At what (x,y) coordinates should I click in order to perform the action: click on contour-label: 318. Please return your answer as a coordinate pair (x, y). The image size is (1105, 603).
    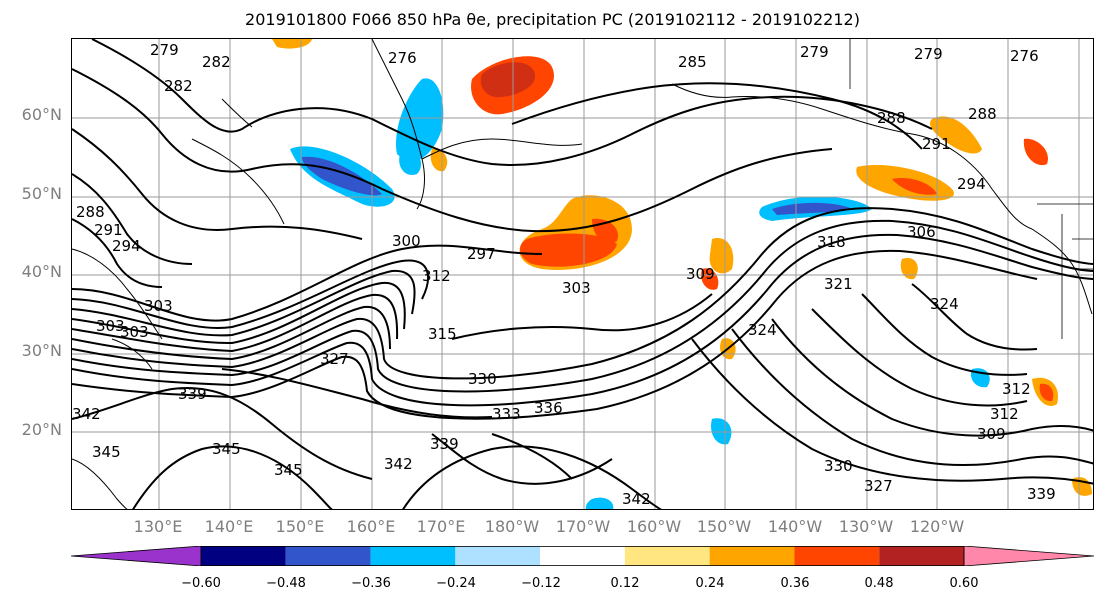
    Looking at the image, I should click on (831, 242).